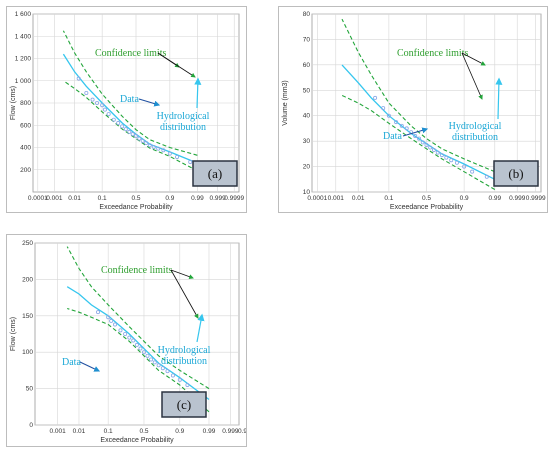 The image size is (550, 451). Describe the element at coordinates (475, 126) in the screenshot. I see `hydrological-label-b: Hydrological` at that location.